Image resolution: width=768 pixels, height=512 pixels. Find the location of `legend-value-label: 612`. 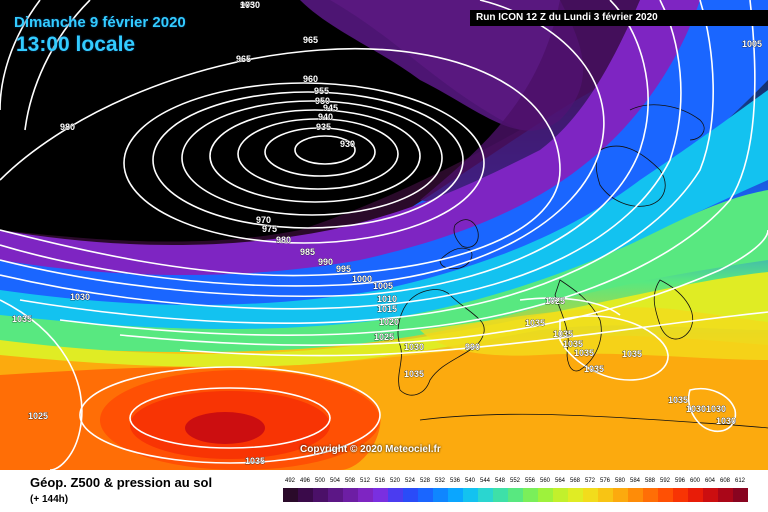

legend-value-label: 612 is located at coordinates (739, 481).